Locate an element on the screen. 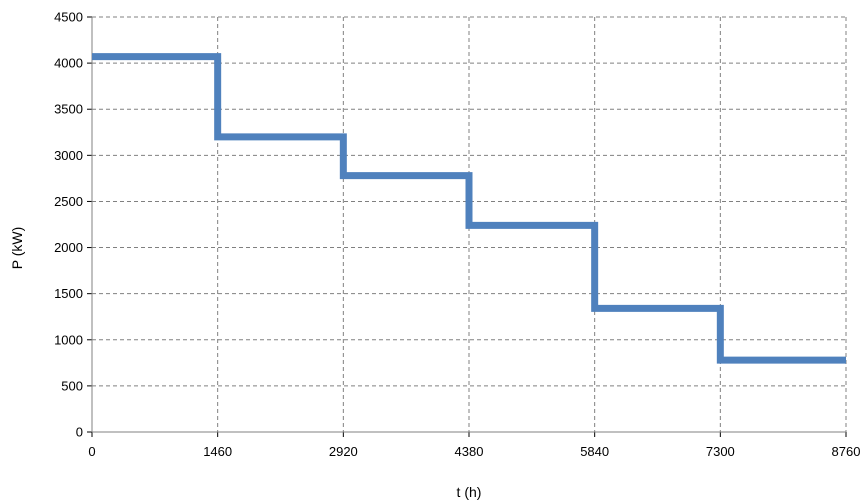  x-tick-label: 0 is located at coordinates (91, 451).